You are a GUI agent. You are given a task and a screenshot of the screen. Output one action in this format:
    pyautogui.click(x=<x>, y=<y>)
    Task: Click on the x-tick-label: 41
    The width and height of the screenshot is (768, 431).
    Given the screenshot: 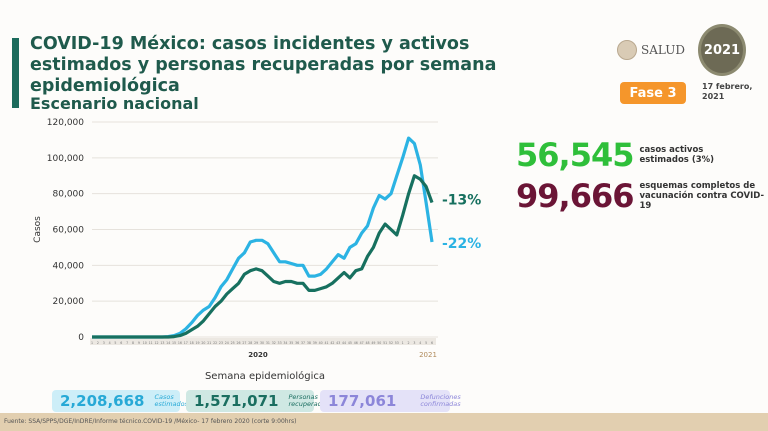 What is the action you would take?
    pyautogui.click(x=326, y=343)
    